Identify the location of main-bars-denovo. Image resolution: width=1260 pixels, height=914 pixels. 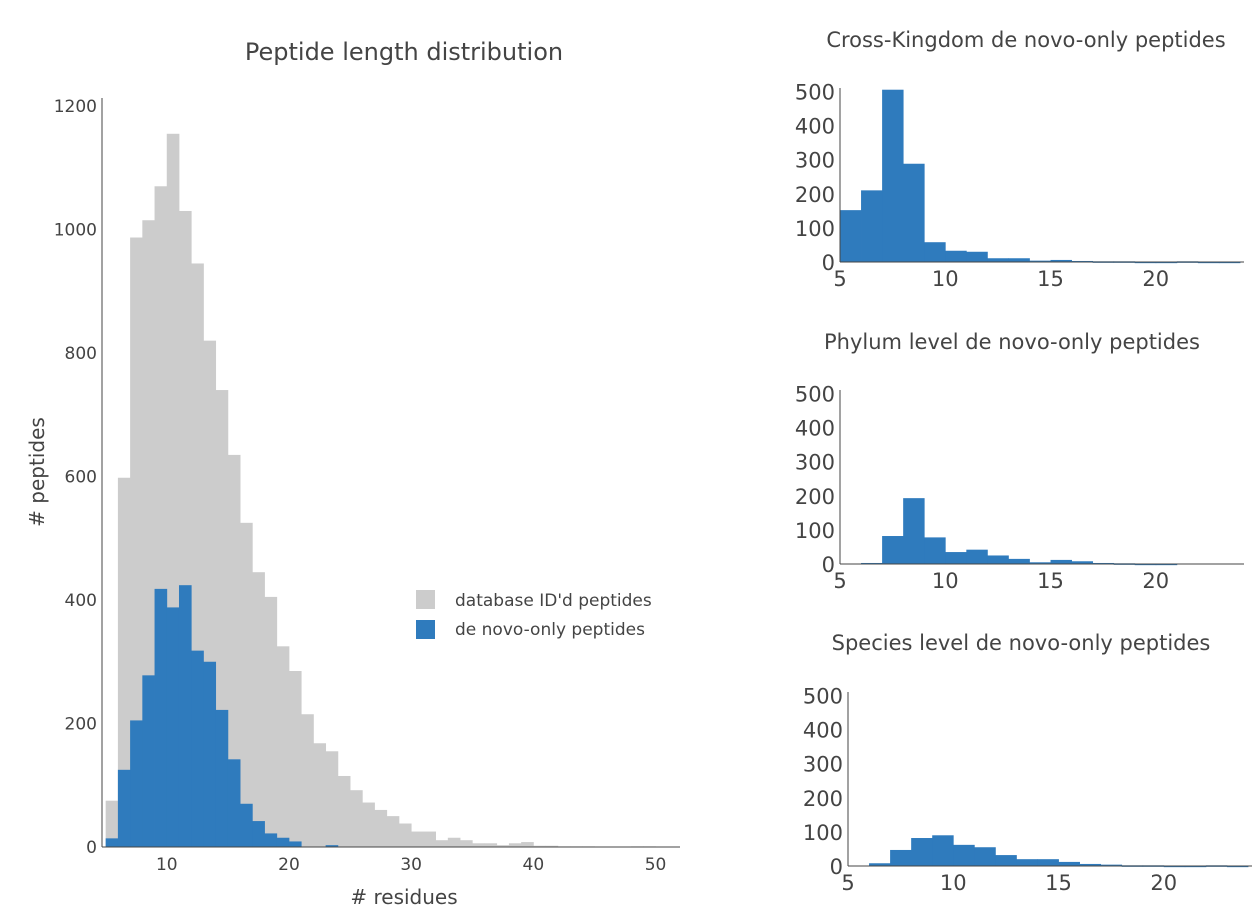
(222, 716).